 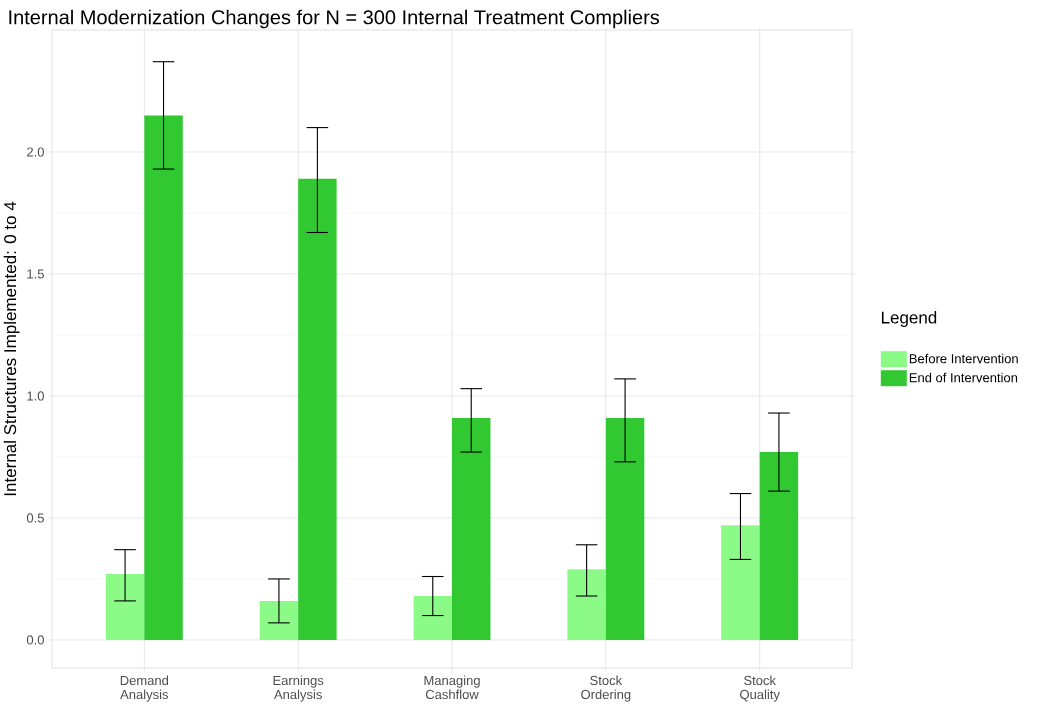 What do you see at coordinates (35, 152) in the screenshot?
I see `y-tick-label: 2.0` at bounding box center [35, 152].